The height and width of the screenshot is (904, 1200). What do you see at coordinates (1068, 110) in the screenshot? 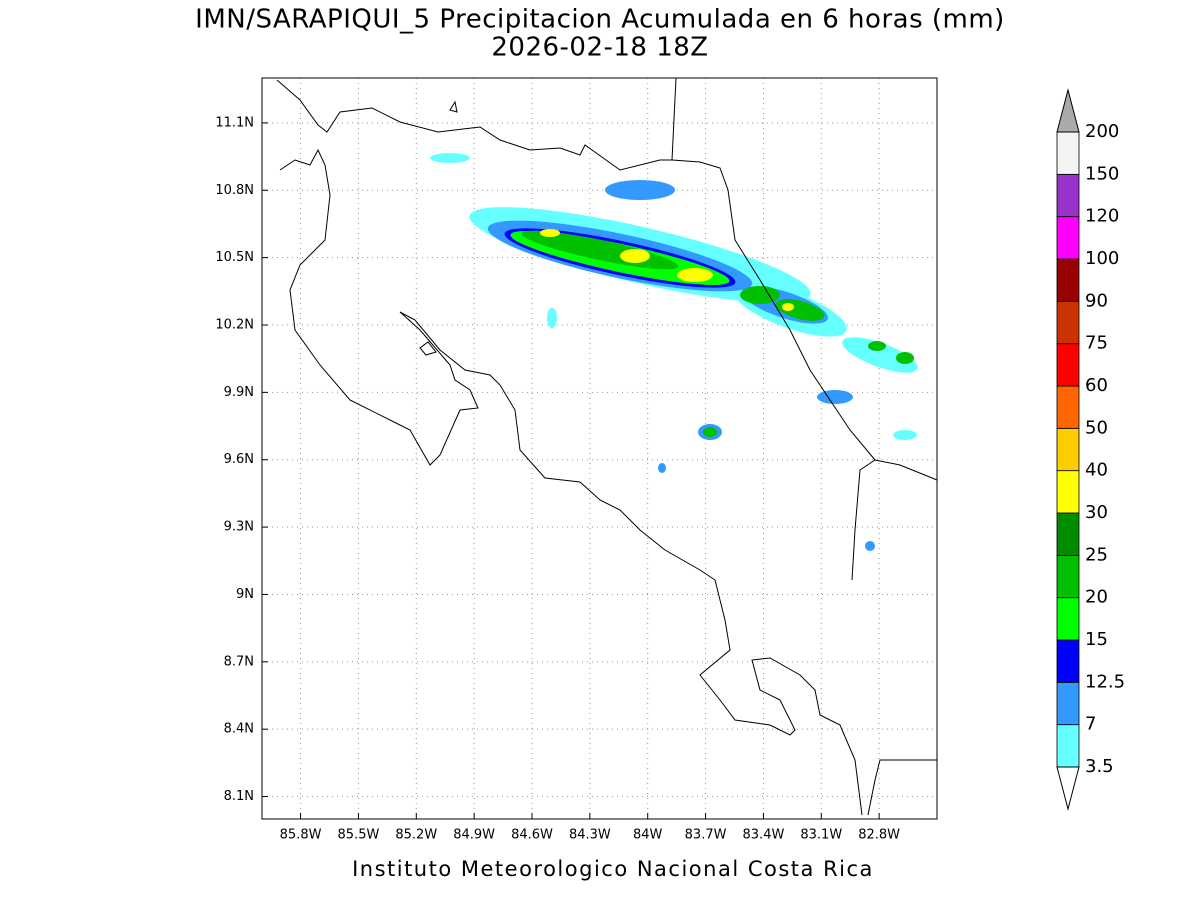
I see `colorbar-over` at bounding box center [1068, 110].